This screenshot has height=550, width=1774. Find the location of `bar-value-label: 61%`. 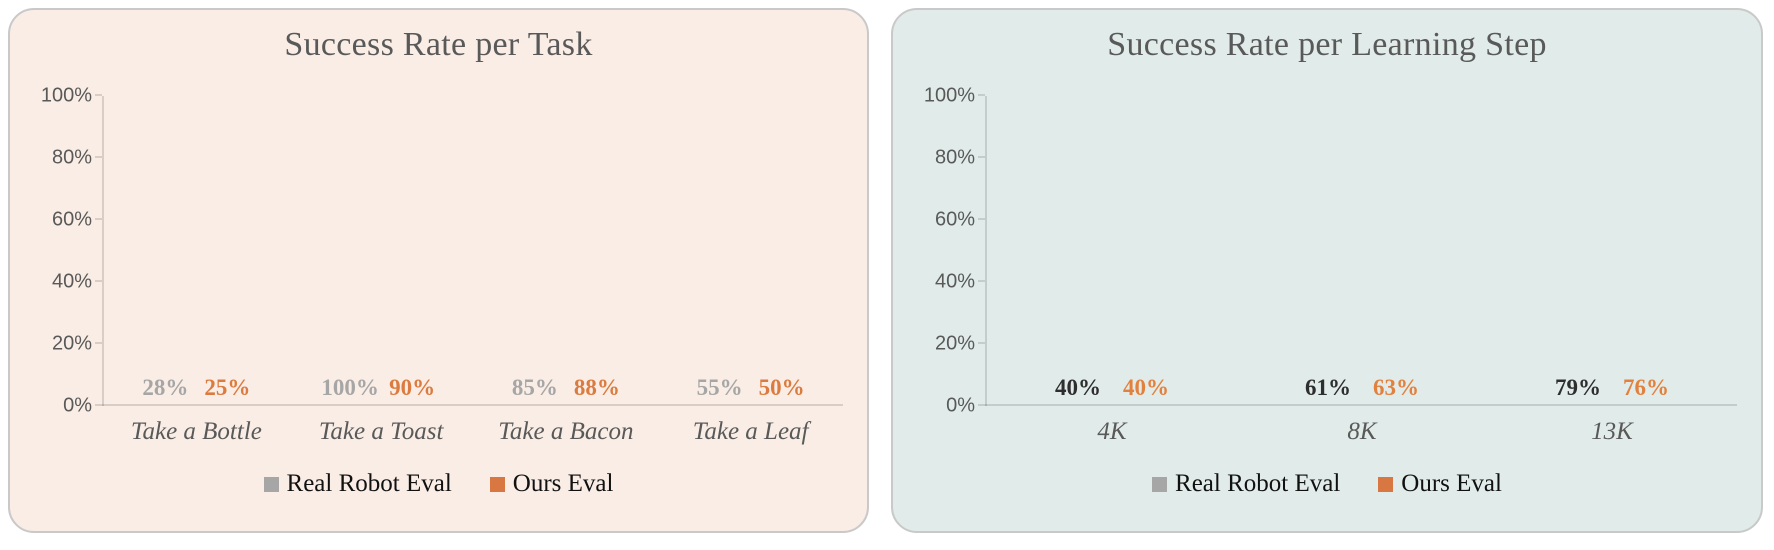

bar-value-label: 61% is located at coordinates (1328, 387).